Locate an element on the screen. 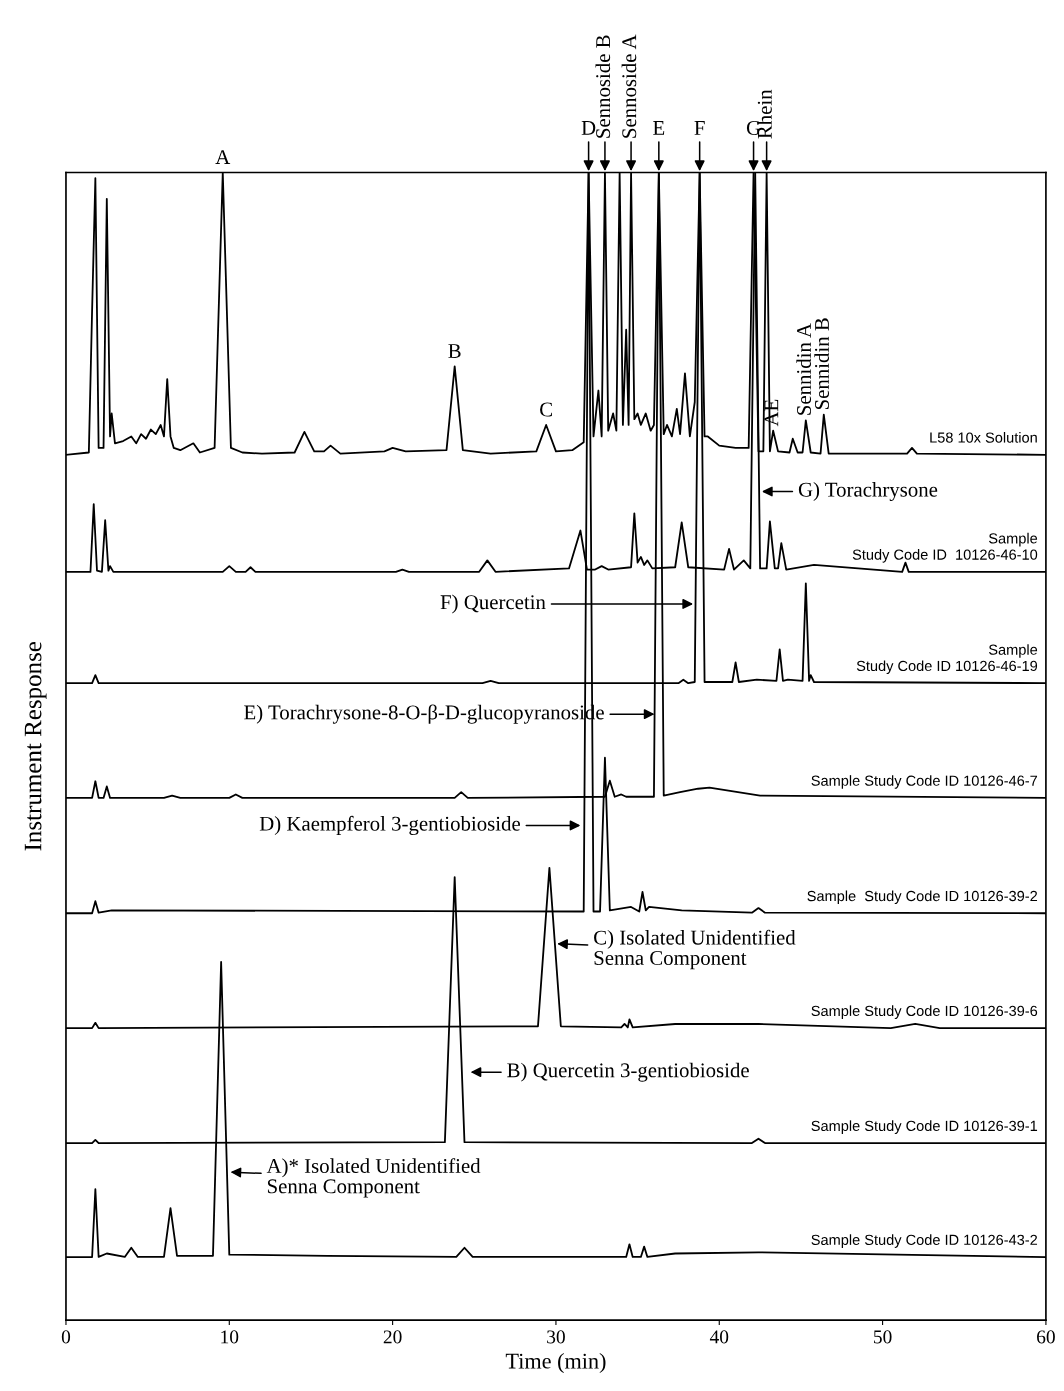  annotation: B is located at coordinates (454, 351).